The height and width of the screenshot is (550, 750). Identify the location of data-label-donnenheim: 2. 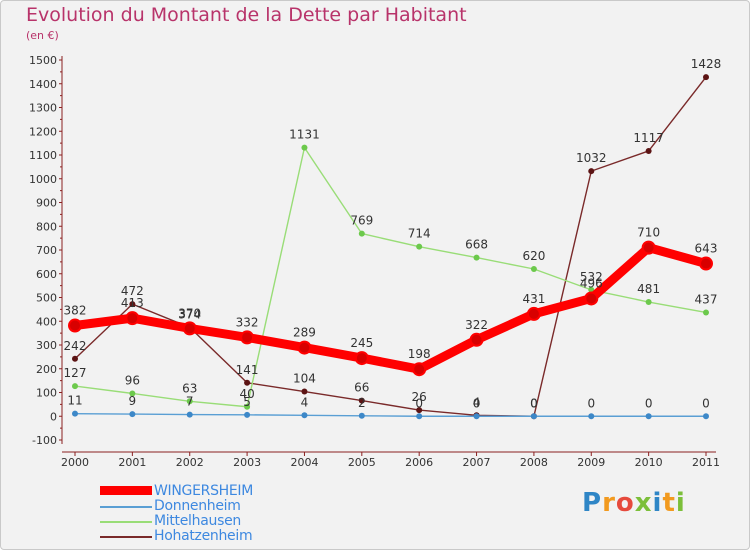
(362, 403).